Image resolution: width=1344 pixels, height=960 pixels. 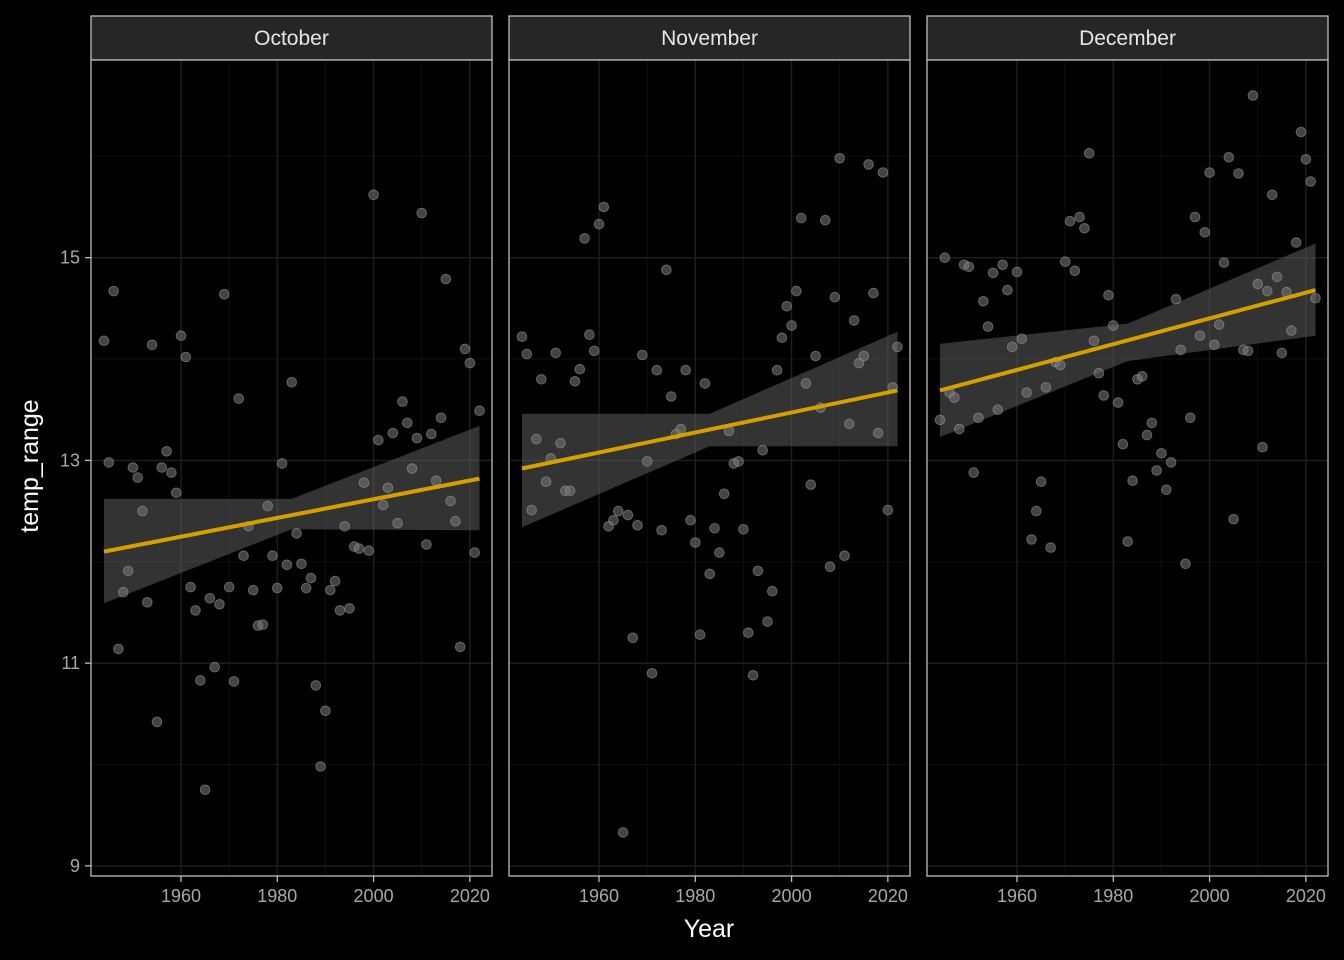 What do you see at coordinates (709, 929) in the screenshot?
I see `x-axis-title: Year` at bounding box center [709, 929].